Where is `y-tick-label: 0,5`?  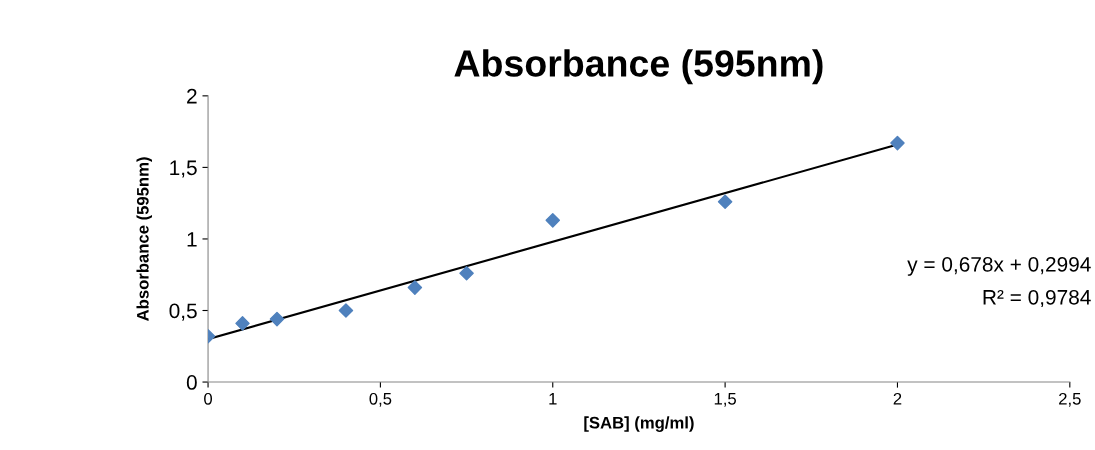
y-tick-label: 0,5 is located at coordinates (183, 312).